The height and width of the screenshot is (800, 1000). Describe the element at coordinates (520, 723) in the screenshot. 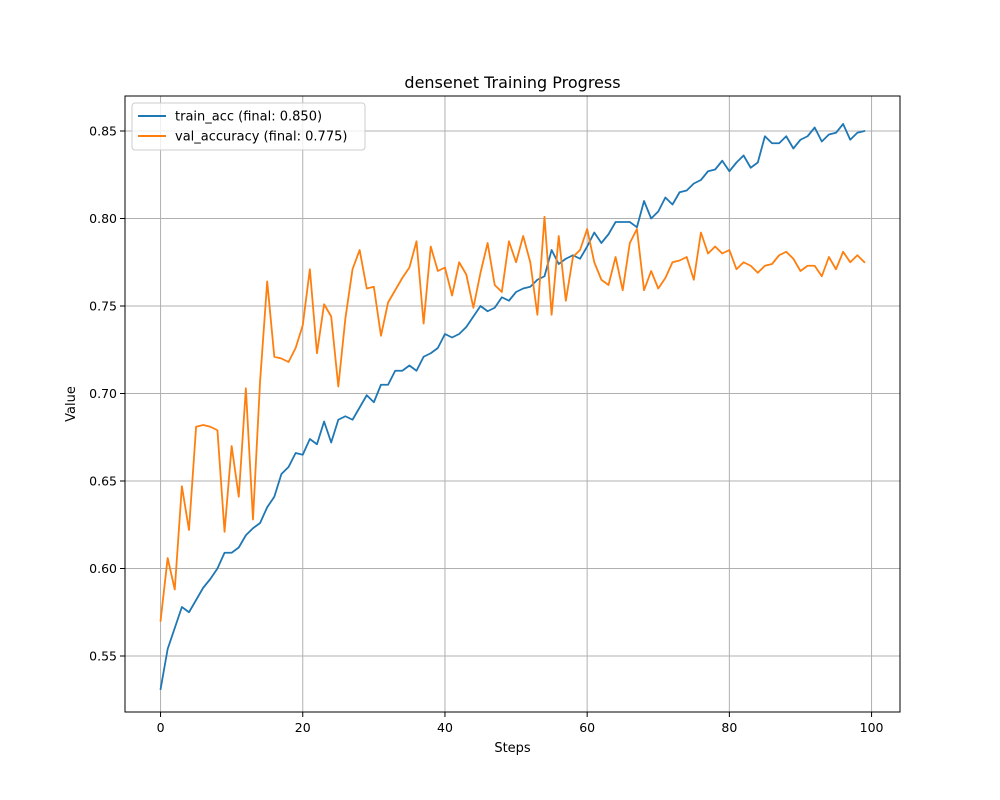

I see `x-axis: 0 20 40 60 80 100` at that location.